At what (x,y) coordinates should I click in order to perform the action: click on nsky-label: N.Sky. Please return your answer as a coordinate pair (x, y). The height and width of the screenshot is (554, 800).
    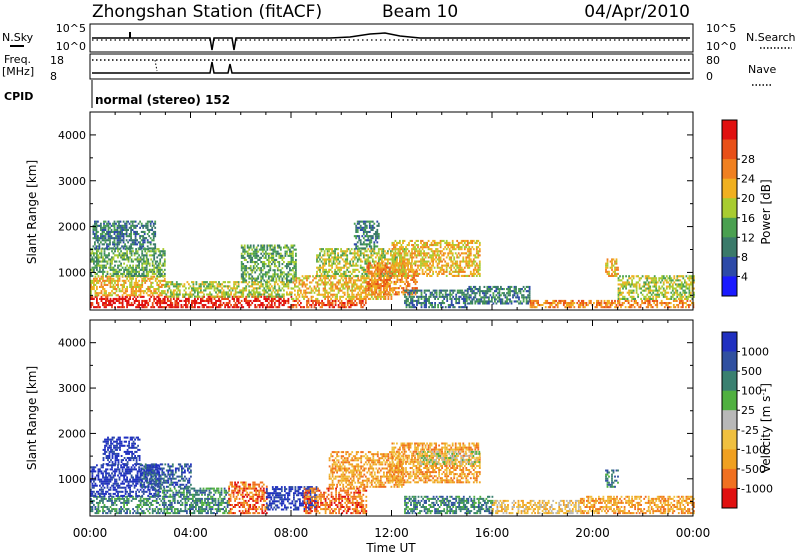
    Looking at the image, I should click on (18, 37).